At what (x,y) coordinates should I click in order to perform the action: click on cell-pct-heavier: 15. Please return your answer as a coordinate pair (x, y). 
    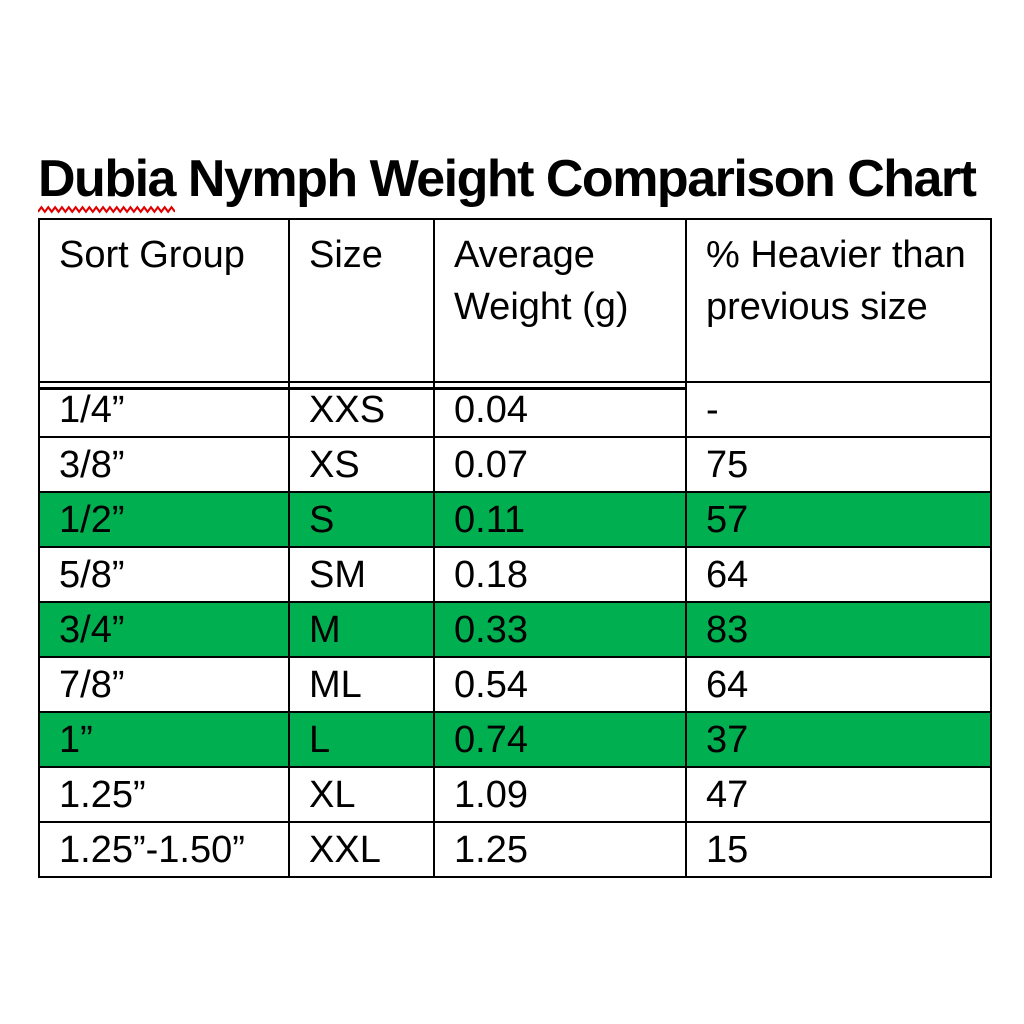
    Looking at the image, I should click on (838, 849).